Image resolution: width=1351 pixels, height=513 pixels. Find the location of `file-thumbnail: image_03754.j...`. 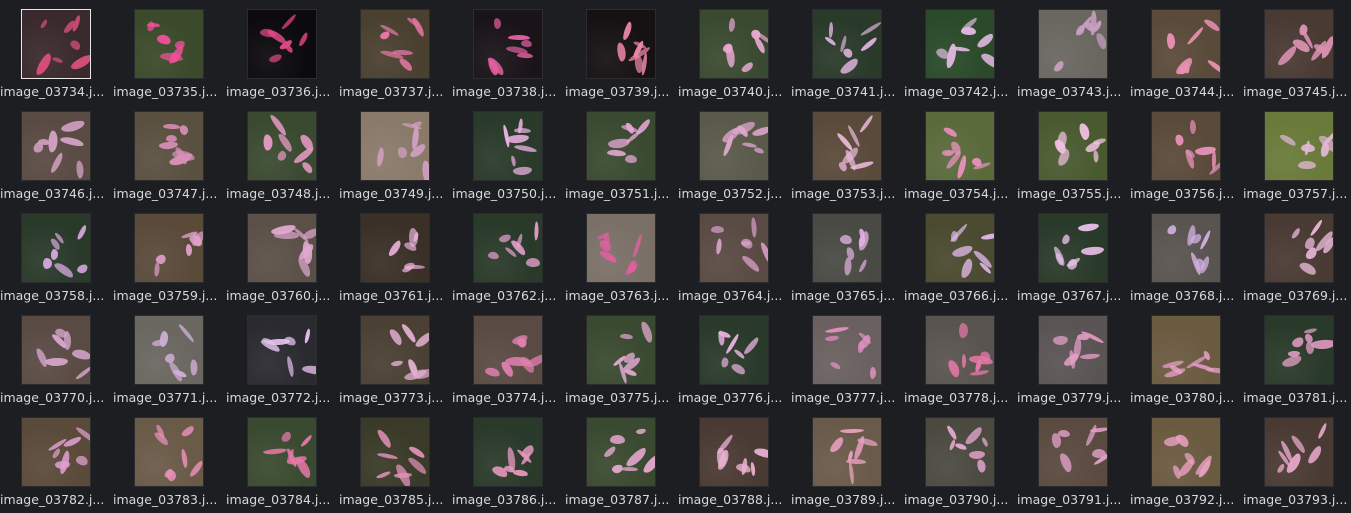

file-thumbnail: image_03754.j... is located at coordinates (960, 153).